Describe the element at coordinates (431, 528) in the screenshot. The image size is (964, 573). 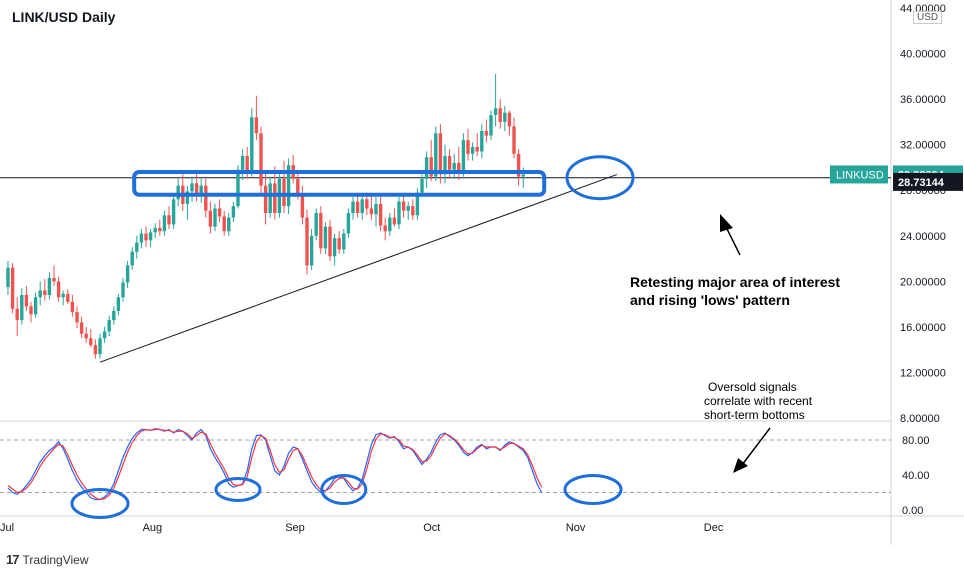
I see `time-tick-label: Oct` at that location.